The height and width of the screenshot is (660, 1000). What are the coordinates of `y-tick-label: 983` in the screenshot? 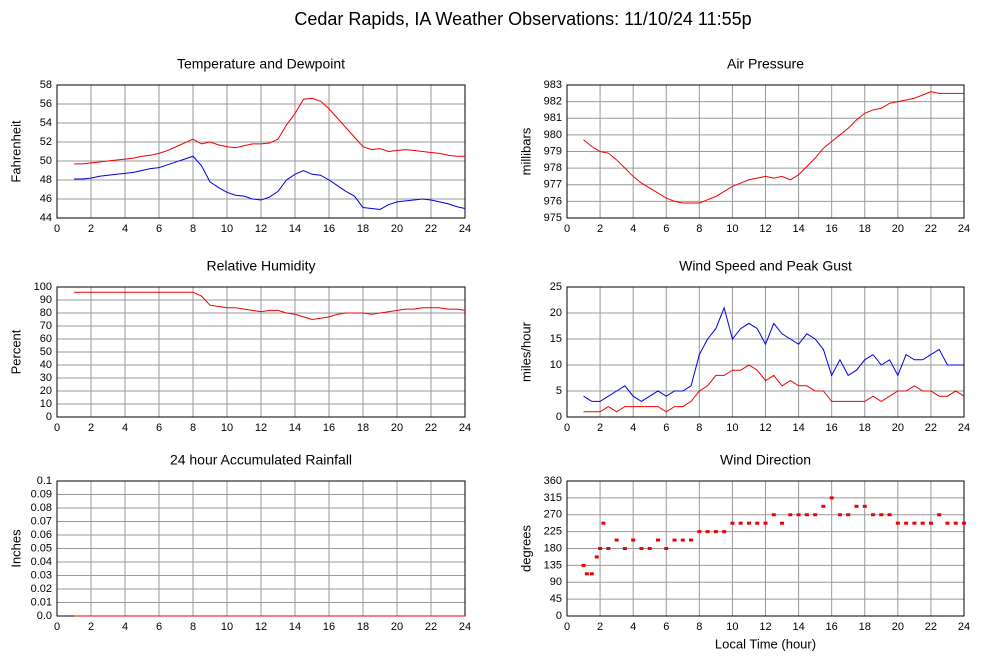 It's located at (553, 85).